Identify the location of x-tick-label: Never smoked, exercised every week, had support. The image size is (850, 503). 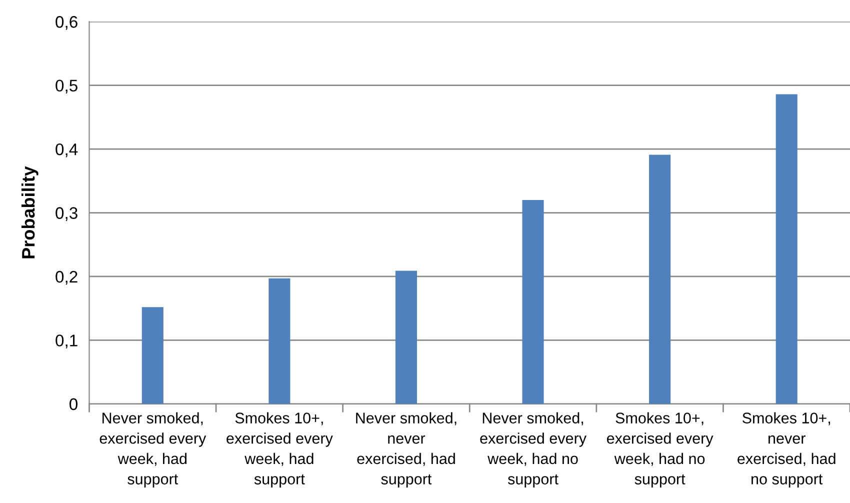
(153, 450).